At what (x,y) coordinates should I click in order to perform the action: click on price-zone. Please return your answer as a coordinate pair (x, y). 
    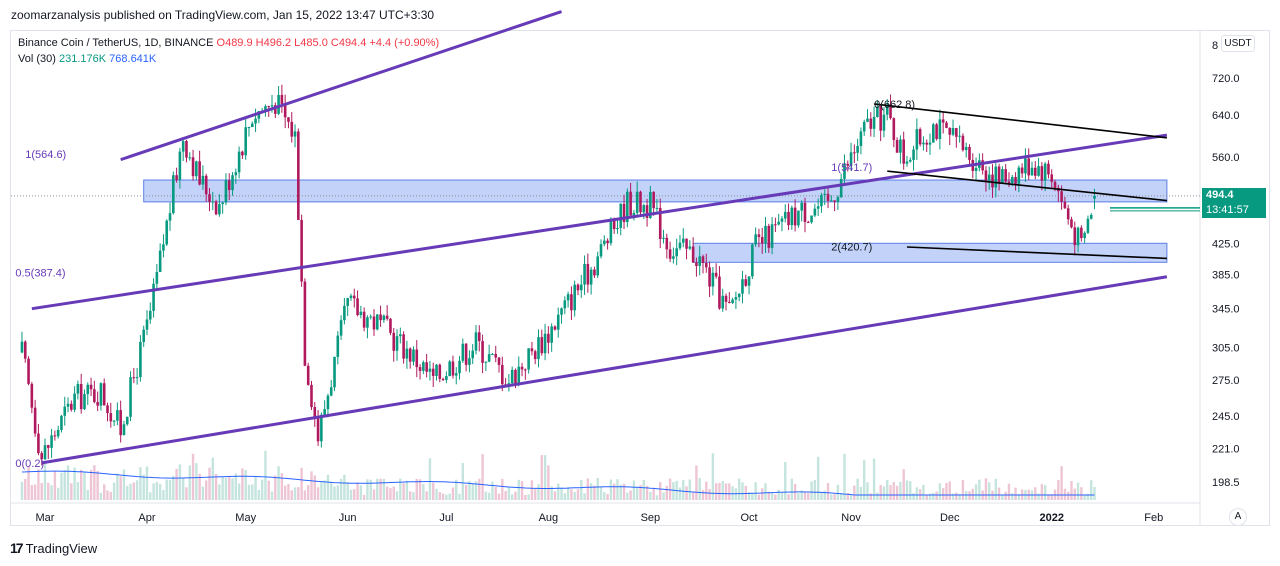
    Looking at the image, I should click on (930, 252).